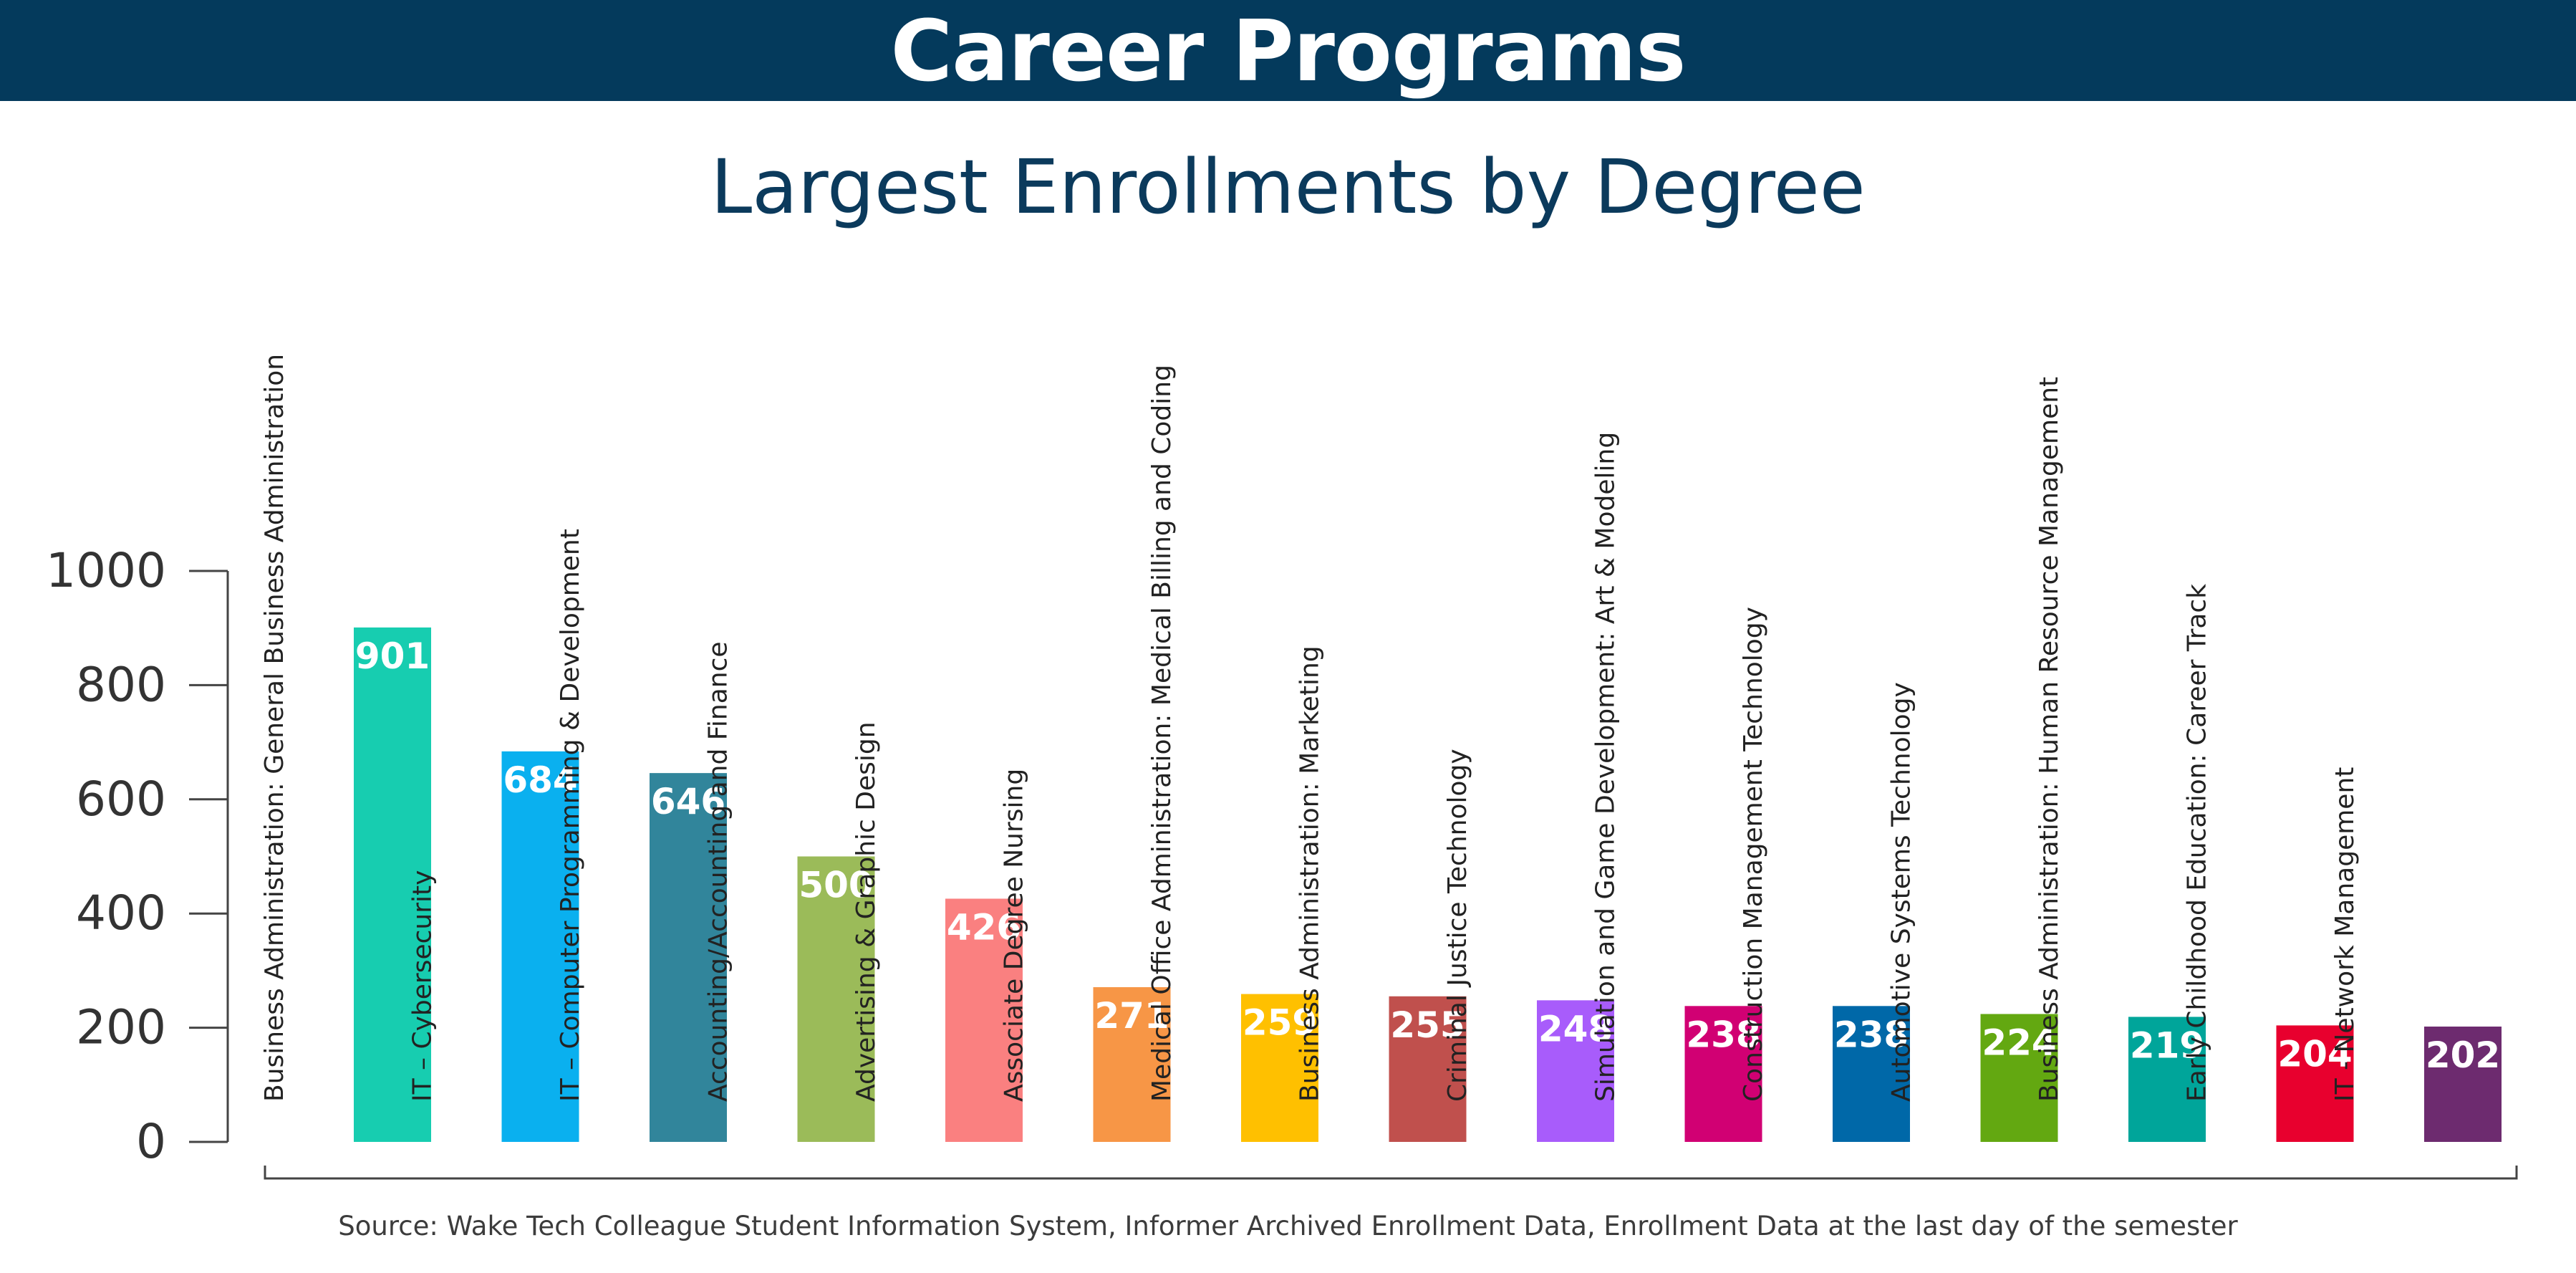 Image resolution: width=2576 pixels, height=1273 pixels. What do you see at coordinates (2345, 935) in the screenshot?
I see `category-label: IT - Network Management` at bounding box center [2345, 935].